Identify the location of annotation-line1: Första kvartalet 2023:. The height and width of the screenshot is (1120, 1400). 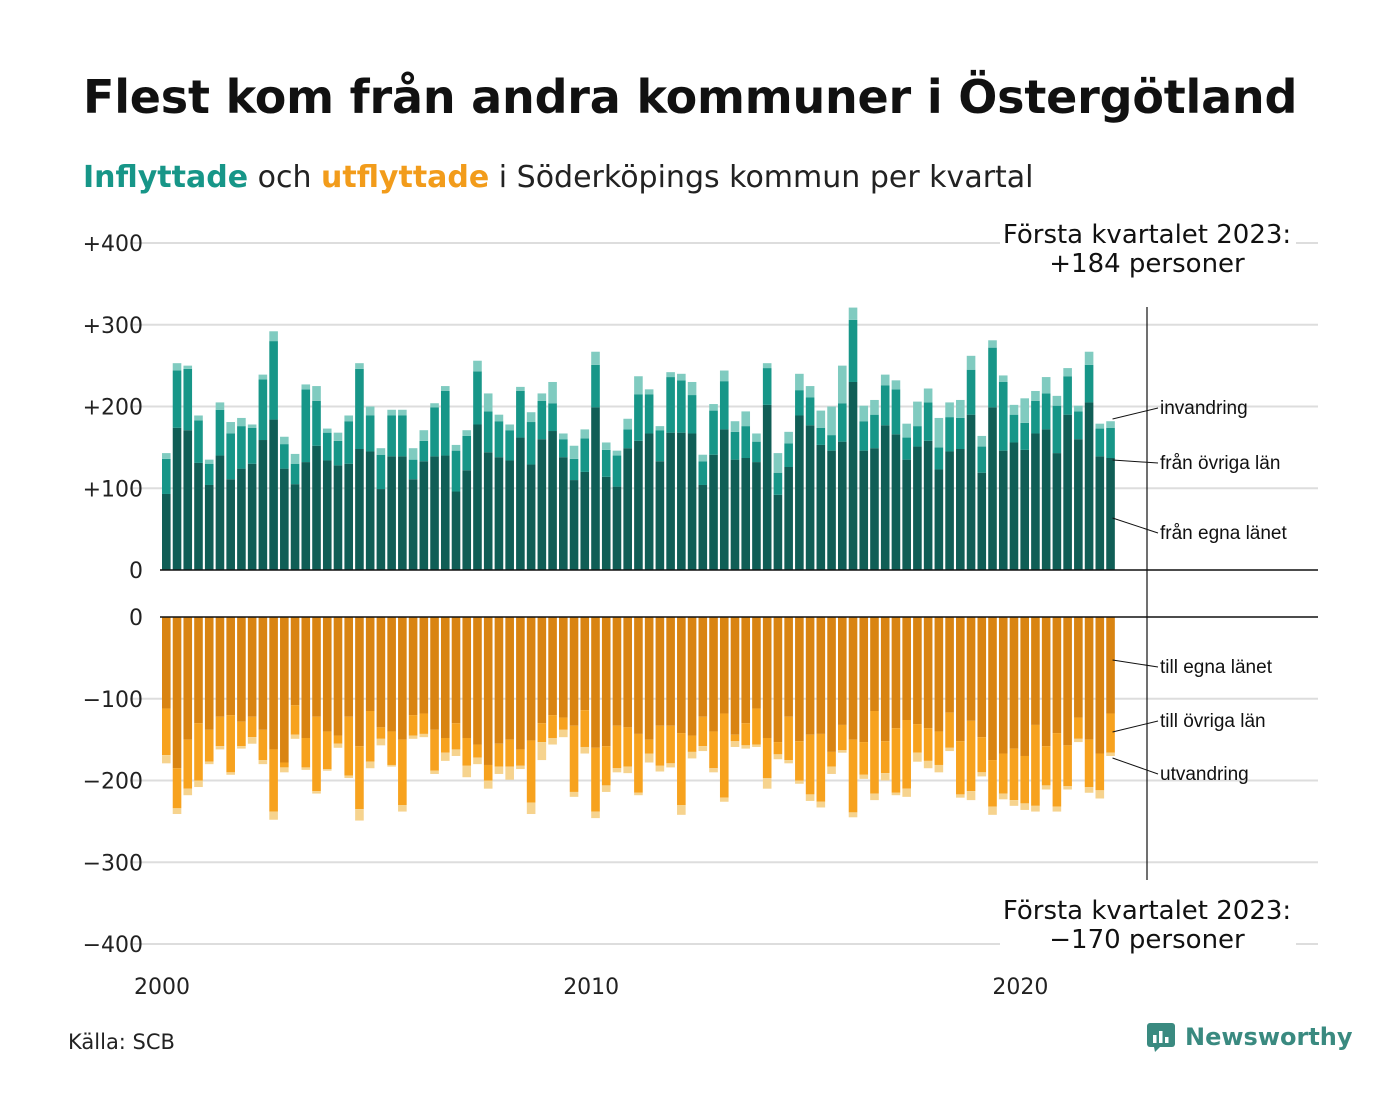
(1147, 911).